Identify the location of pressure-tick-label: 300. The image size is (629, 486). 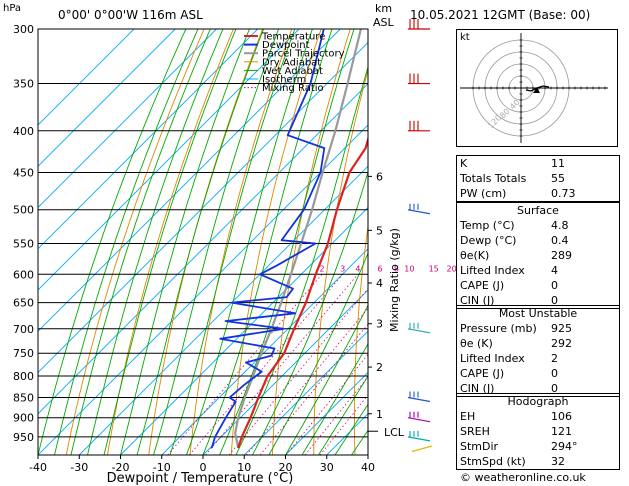
(23, 29).